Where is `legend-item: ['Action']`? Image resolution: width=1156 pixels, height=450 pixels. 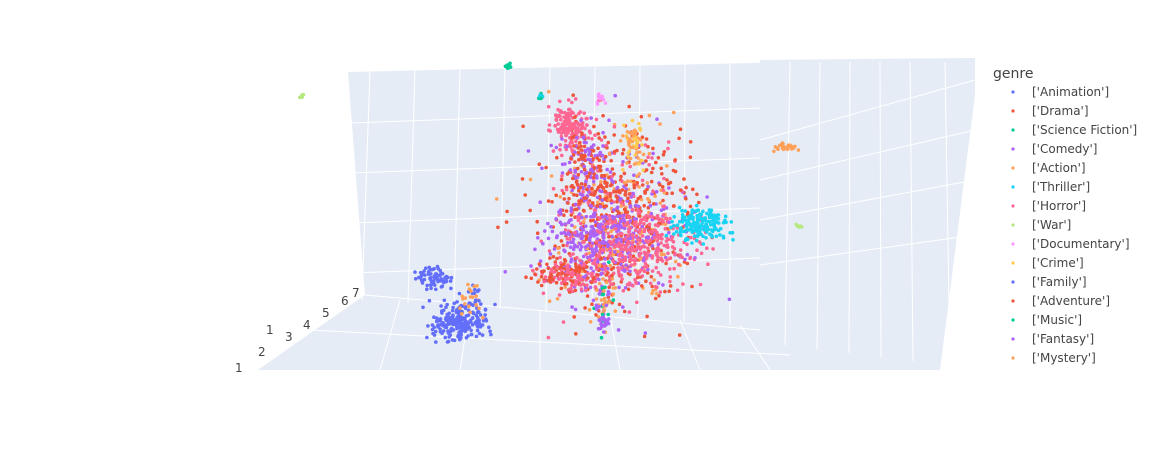 legend-item: ['Action'] is located at coordinates (1048, 168).